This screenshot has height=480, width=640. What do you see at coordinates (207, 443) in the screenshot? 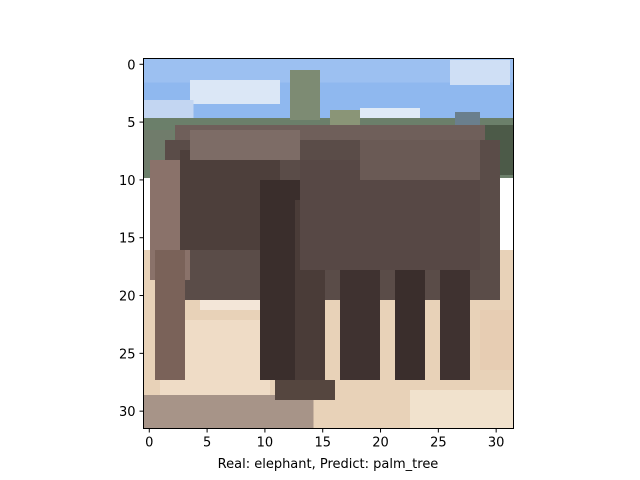
I see `x-tick-label: 5` at bounding box center [207, 443].